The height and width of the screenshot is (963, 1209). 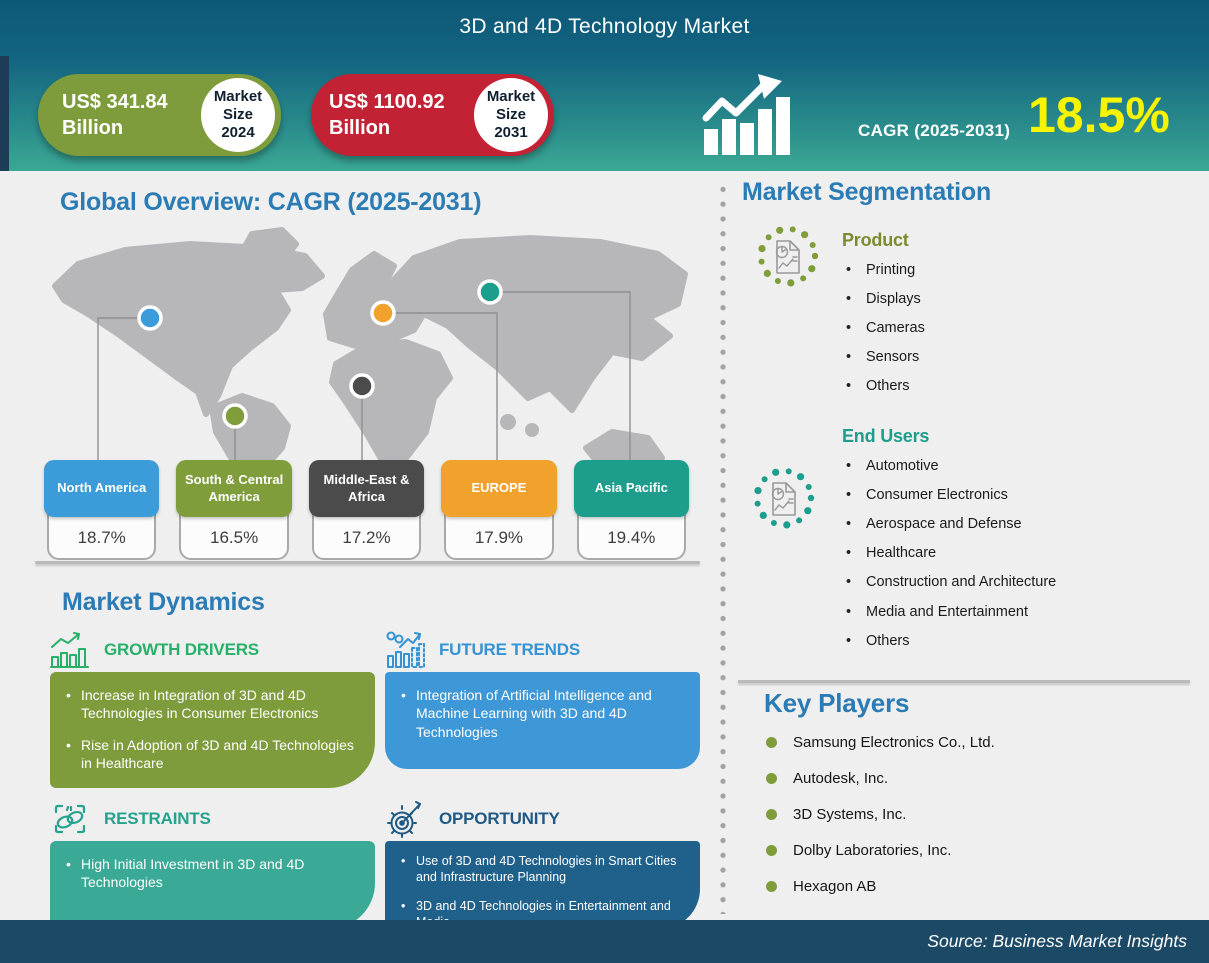 I want to click on cagr-label: CAGR (2025-2031), so click(x=934, y=130).